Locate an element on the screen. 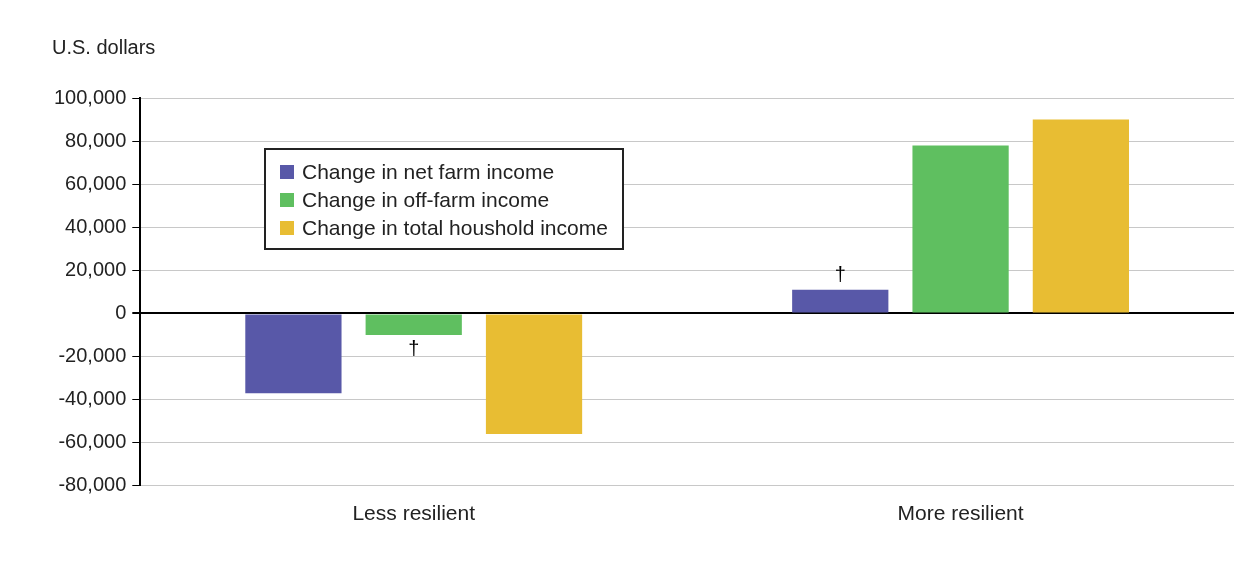 This screenshot has height=561, width=1248. y-tick-label: 0 is located at coordinates (121, 311).